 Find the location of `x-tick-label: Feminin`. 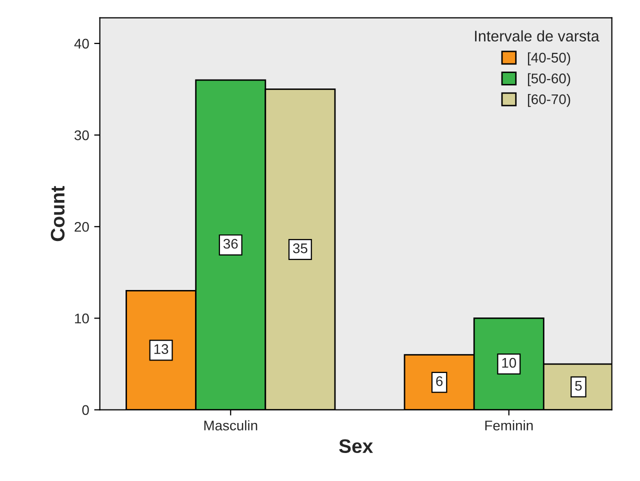

x-tick-label: Feminin is located at coordinates (509, 425).